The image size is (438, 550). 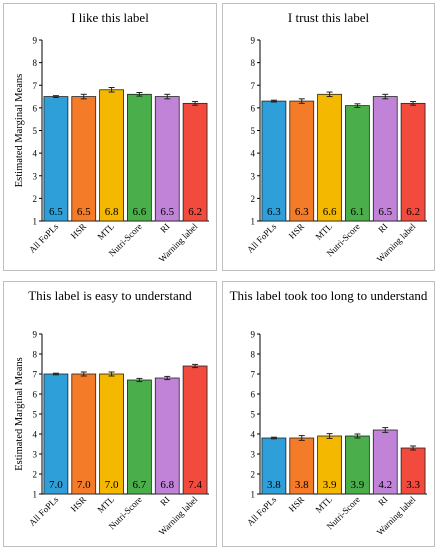 What do you see at coordinates (385, 485) in the screenshot?
I see `bar-value-label: 4.2` at bounding box center [385, 485].